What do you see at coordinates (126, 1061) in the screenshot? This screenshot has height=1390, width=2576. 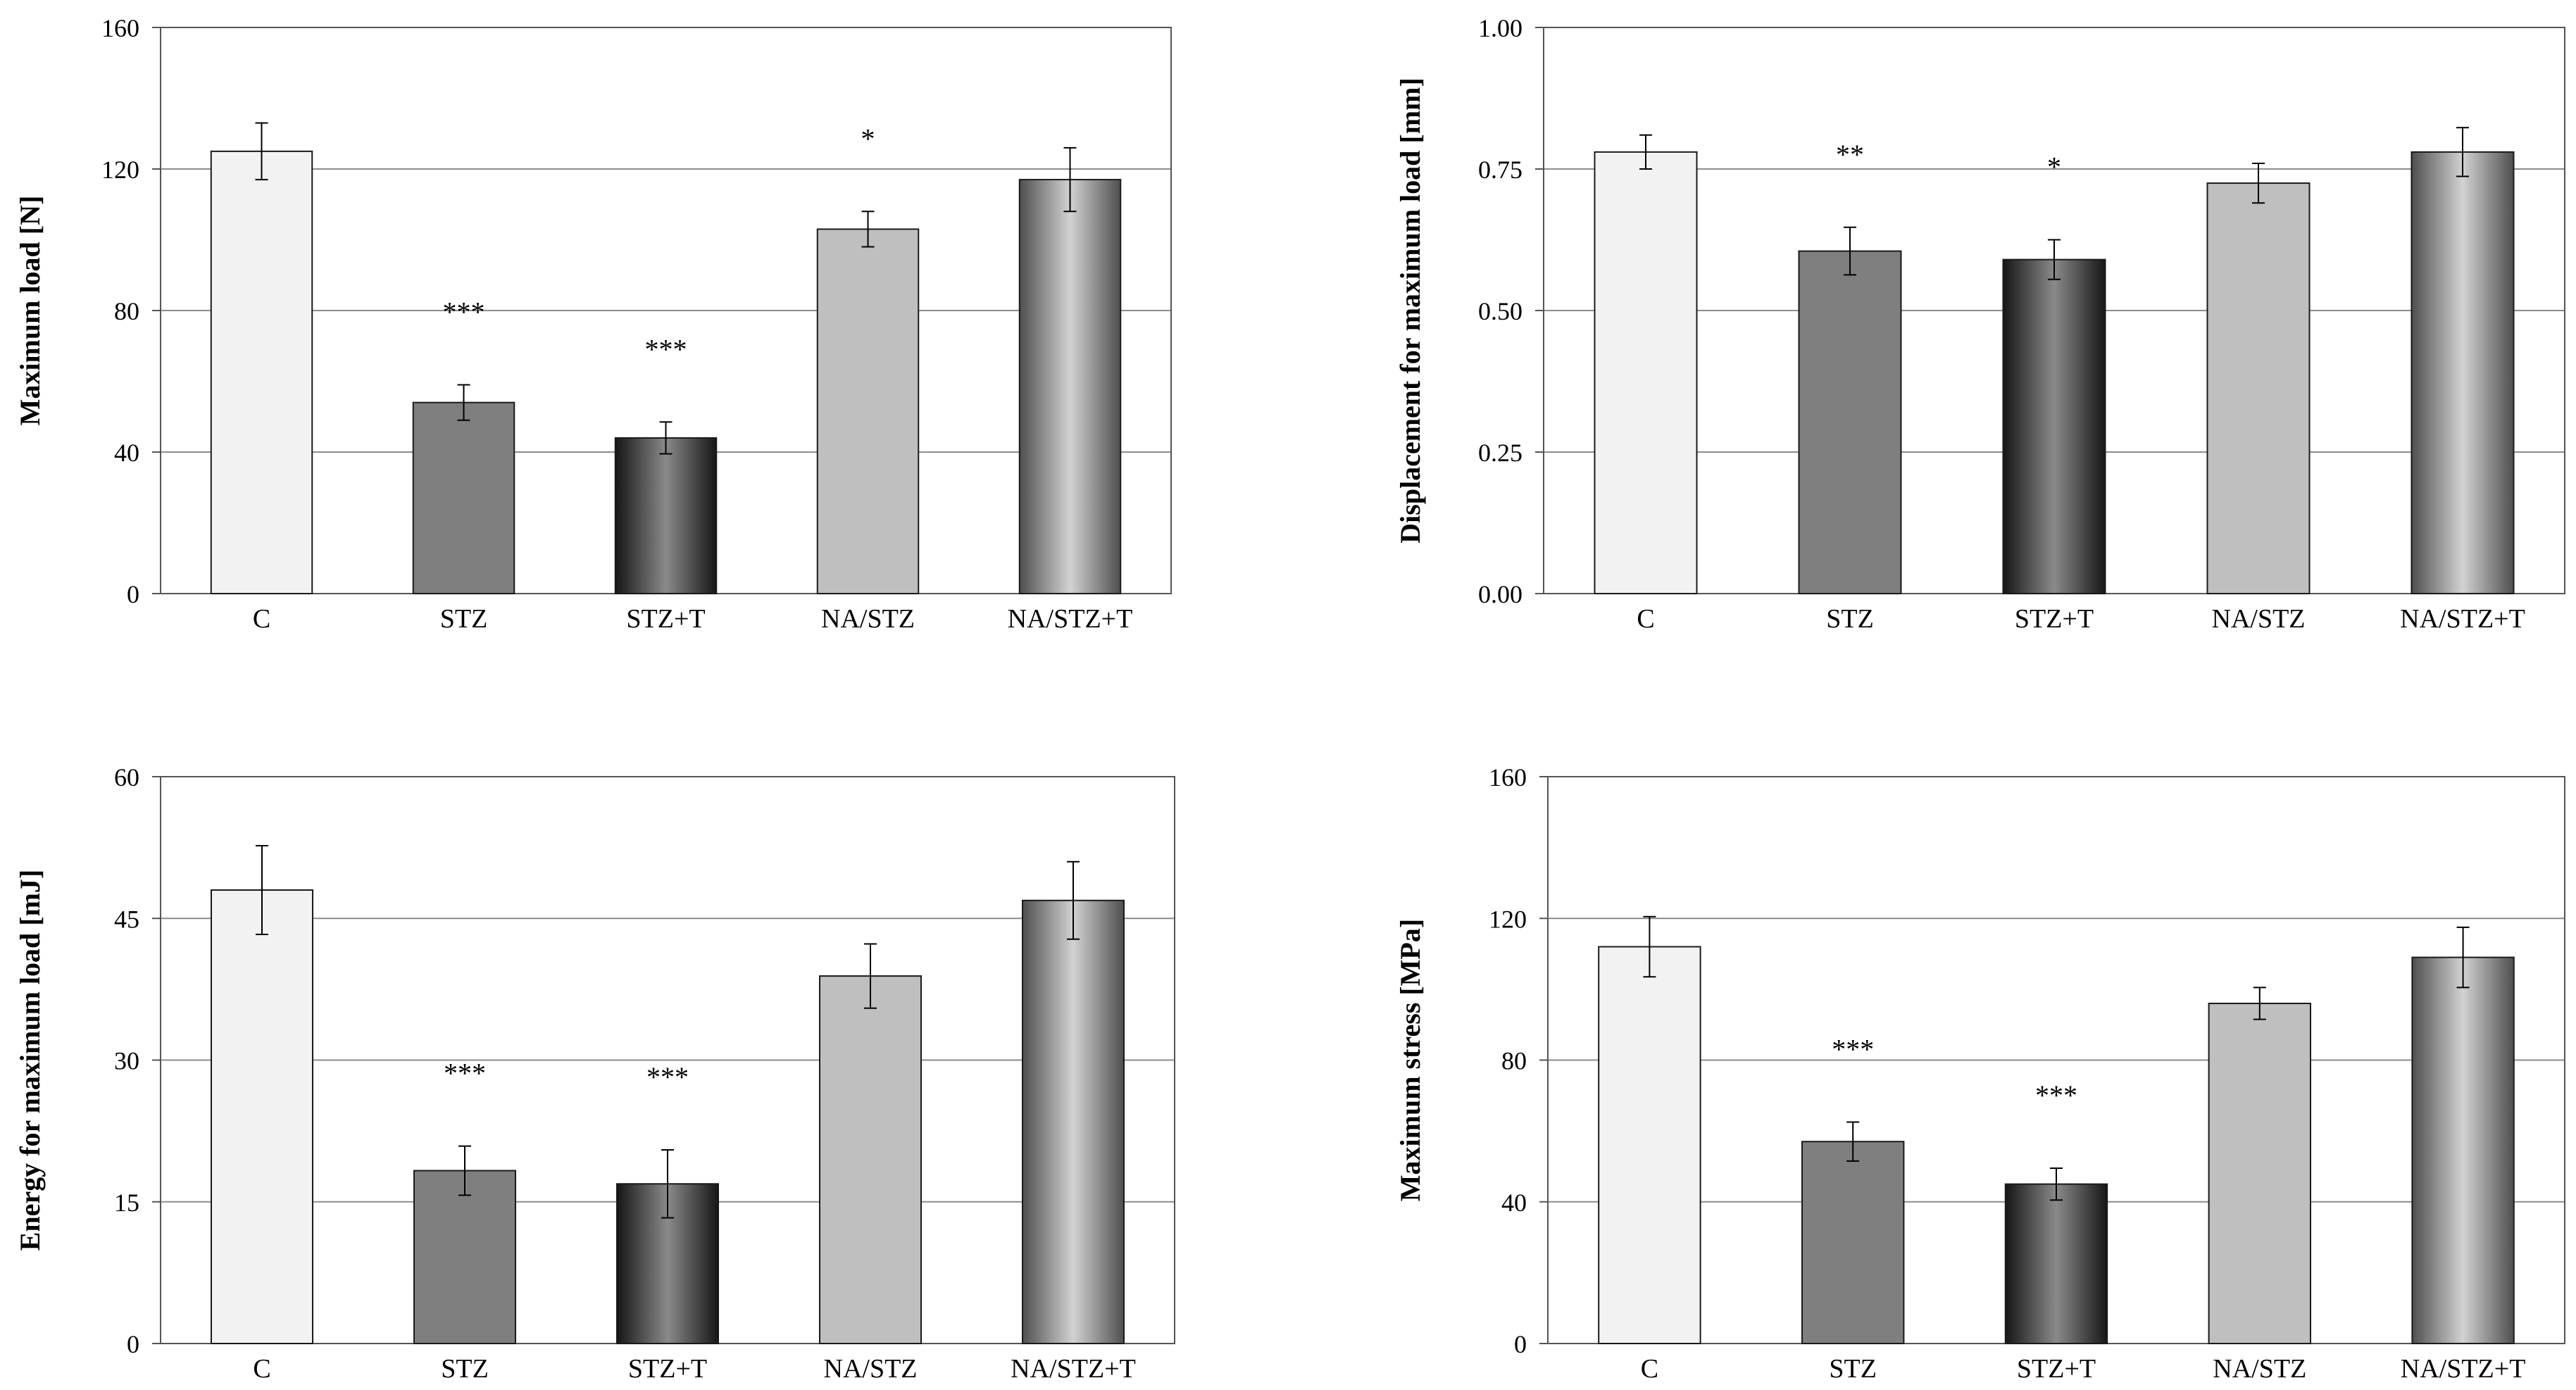 I see `y-tick-label: 30` at bounding box center [126, 1061].